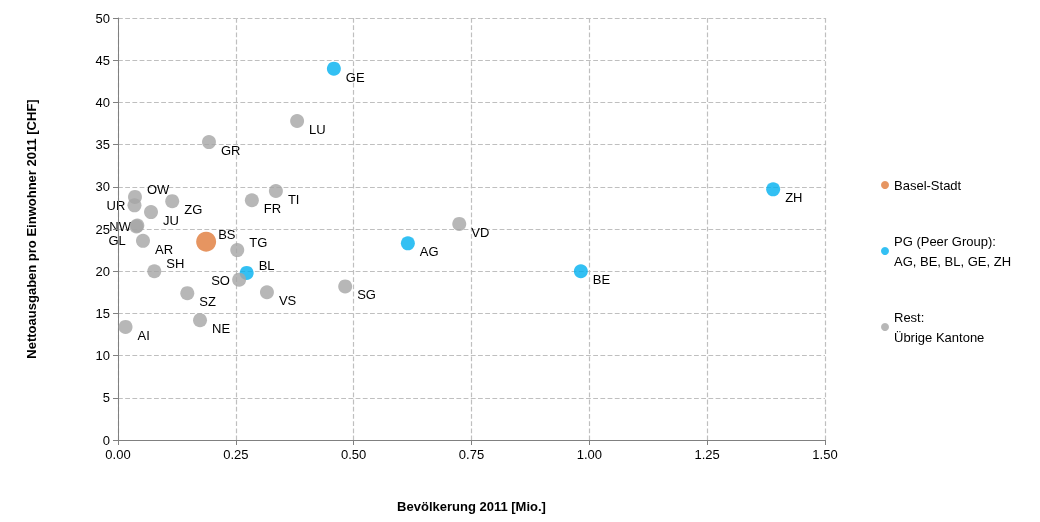 Image resolution: width=1040 pixels, height=522 pixels. Describe the element at coordinates (102, 313) in the screenshot. I see `y-tick-label: 15` at that location.